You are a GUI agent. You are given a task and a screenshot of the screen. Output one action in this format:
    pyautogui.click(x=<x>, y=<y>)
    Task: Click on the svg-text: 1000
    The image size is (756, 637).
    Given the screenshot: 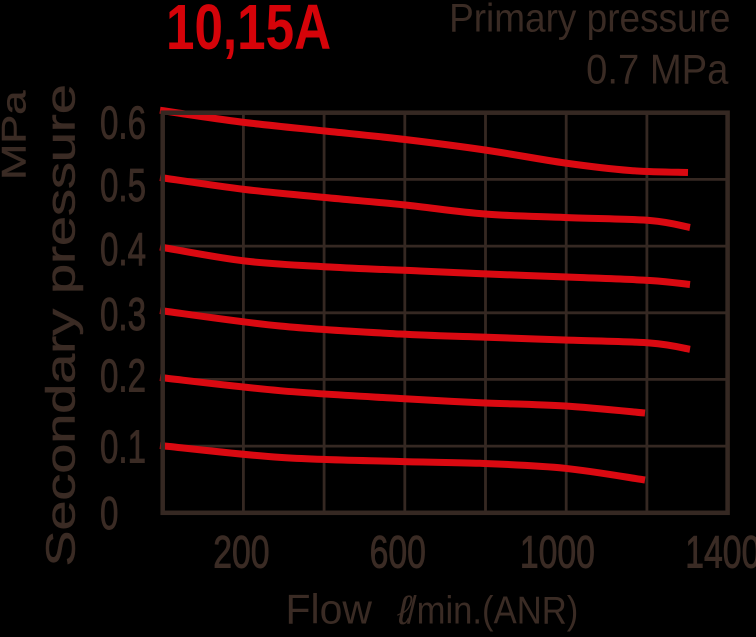 What is the action you would take?
    pyautogui.click(x=557, y=553)
    